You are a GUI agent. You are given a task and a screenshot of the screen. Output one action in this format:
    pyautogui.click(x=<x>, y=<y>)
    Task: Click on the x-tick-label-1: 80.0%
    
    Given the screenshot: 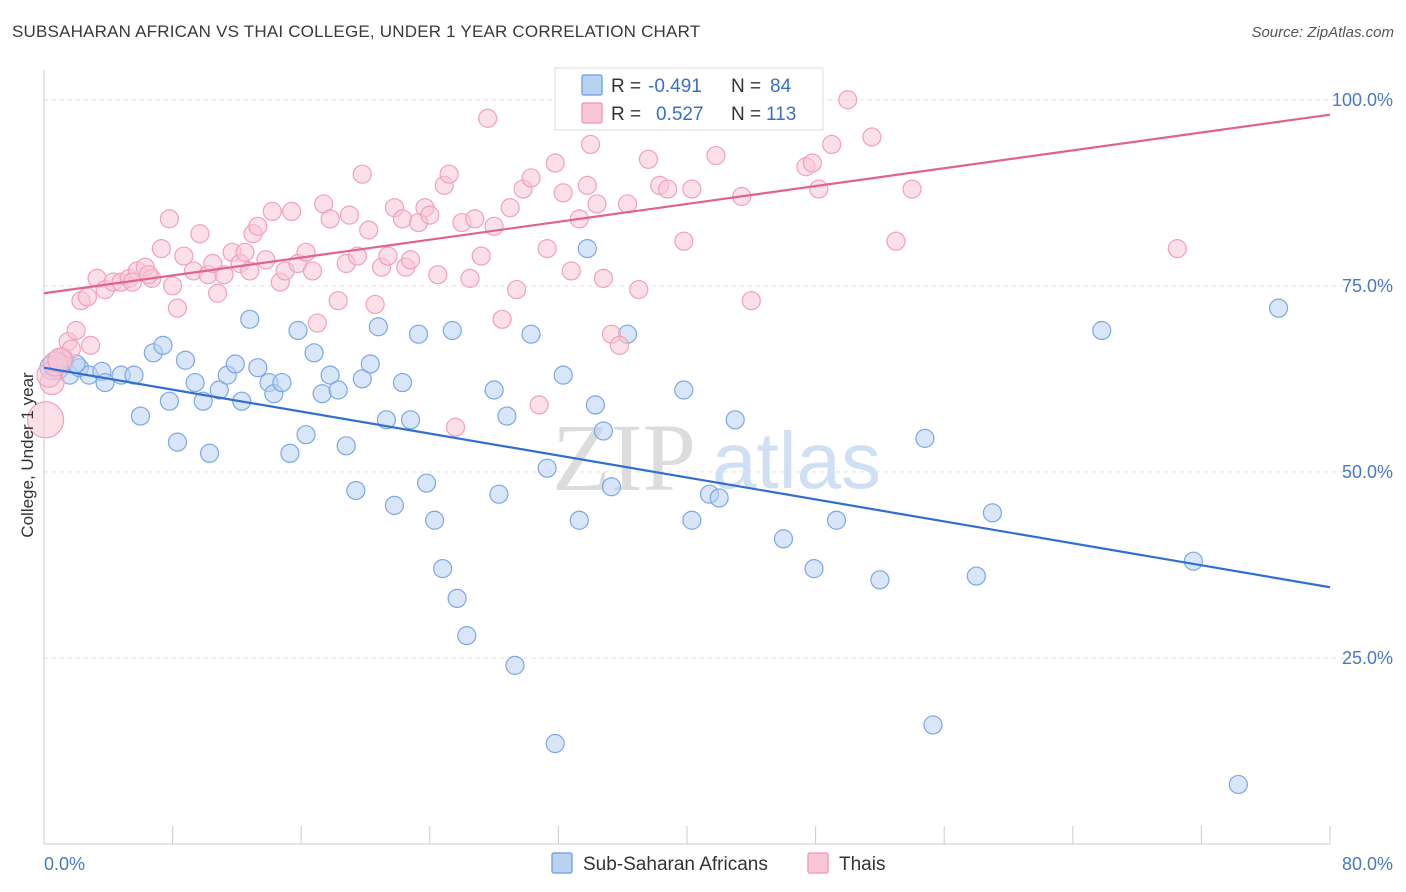 What is the action you would take?
    pyautogui.click(x=1367, y=864)
    